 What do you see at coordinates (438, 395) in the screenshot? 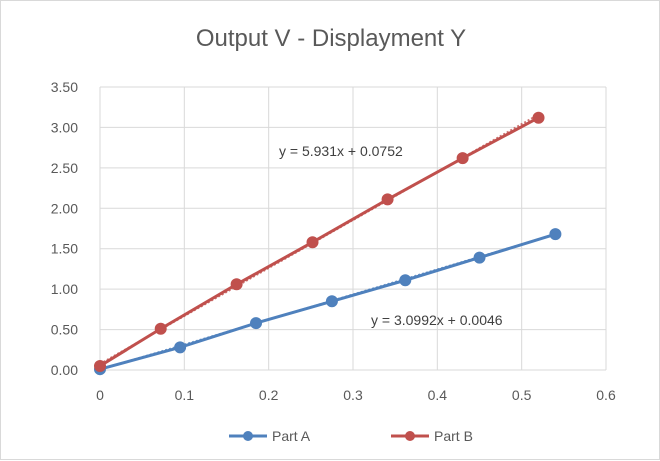
I see `x-tick-label: 0.4` at bounding box center [438, 395].